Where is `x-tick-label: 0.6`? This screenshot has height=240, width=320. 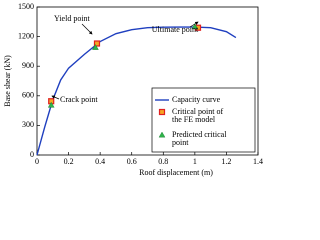 x-tick-label: 0.6 is located at coordinates (132, 161).